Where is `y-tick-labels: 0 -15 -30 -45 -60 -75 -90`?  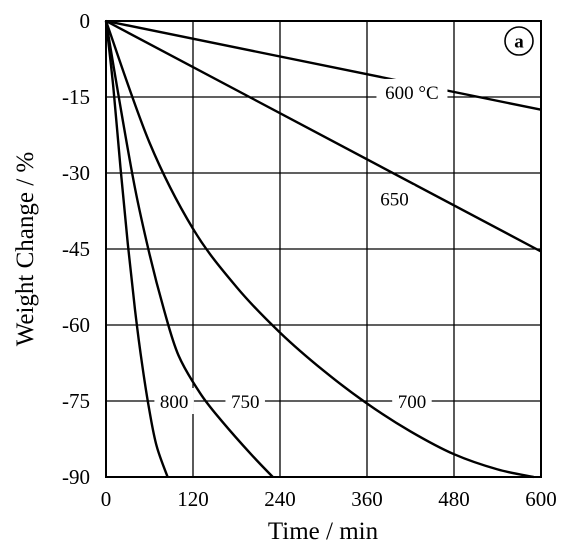 y-tick-labels: 0 -15 -30 -45 -60 -75 -90 is located at coordinates (76, 249).